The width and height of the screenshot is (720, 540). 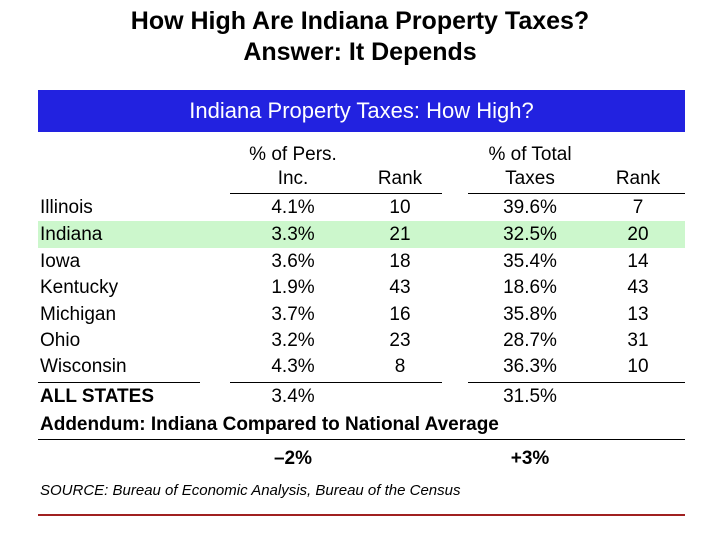 I want to click on table-title: Indiana Property Taxes: How High?, so click(x=361, y=110).